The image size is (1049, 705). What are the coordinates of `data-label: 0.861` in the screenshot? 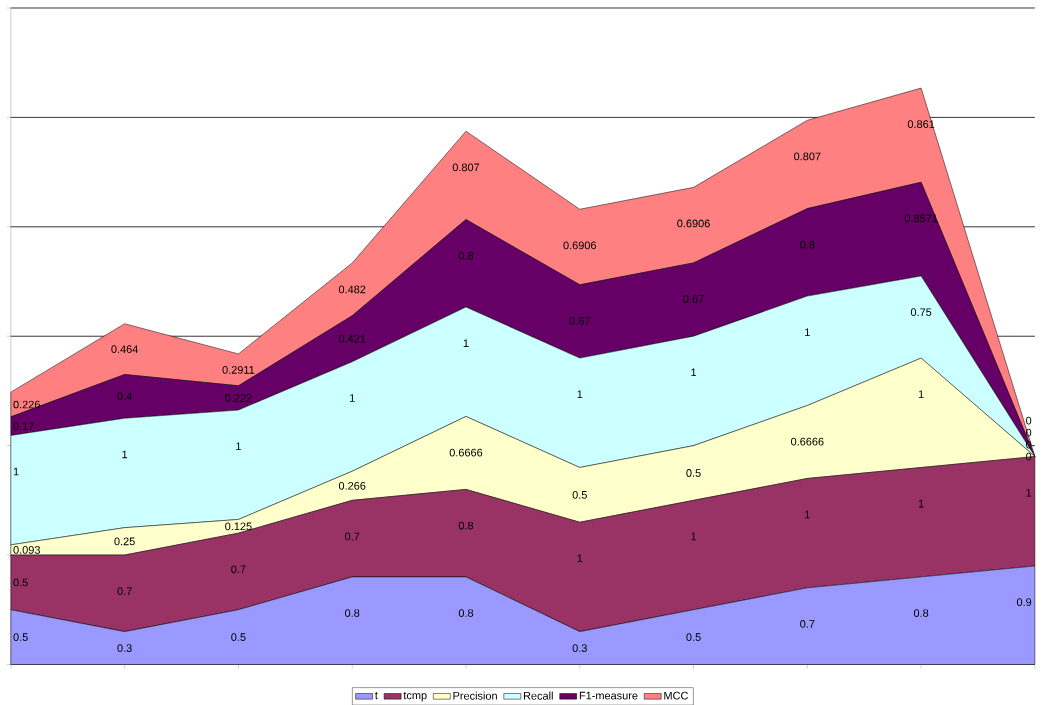 It's located at (921, 124).